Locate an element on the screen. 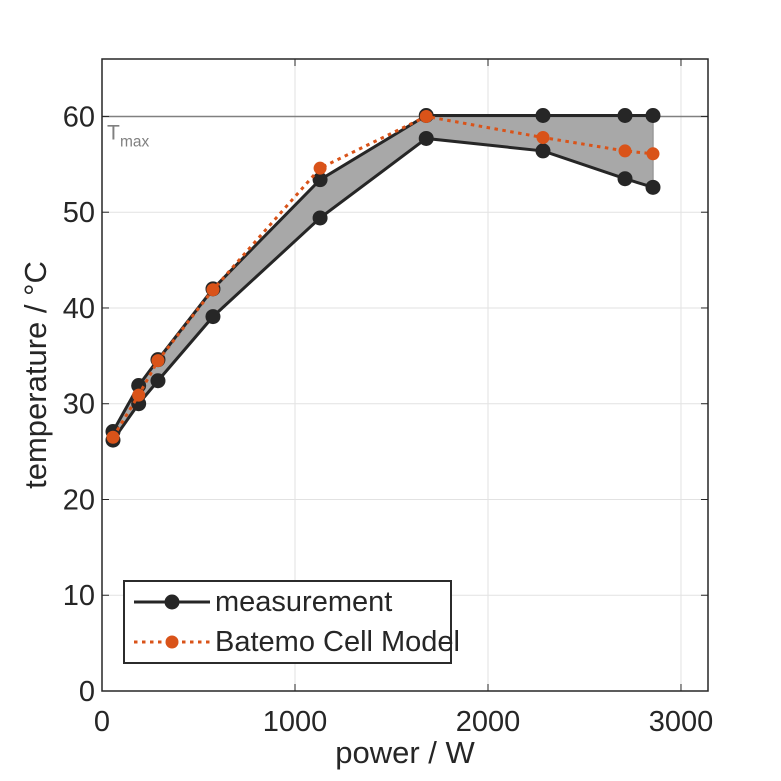 The height and width of the screenshot is (781, 781). legend: measurement Batemo Cell Model is located at coordinates (291, 622).